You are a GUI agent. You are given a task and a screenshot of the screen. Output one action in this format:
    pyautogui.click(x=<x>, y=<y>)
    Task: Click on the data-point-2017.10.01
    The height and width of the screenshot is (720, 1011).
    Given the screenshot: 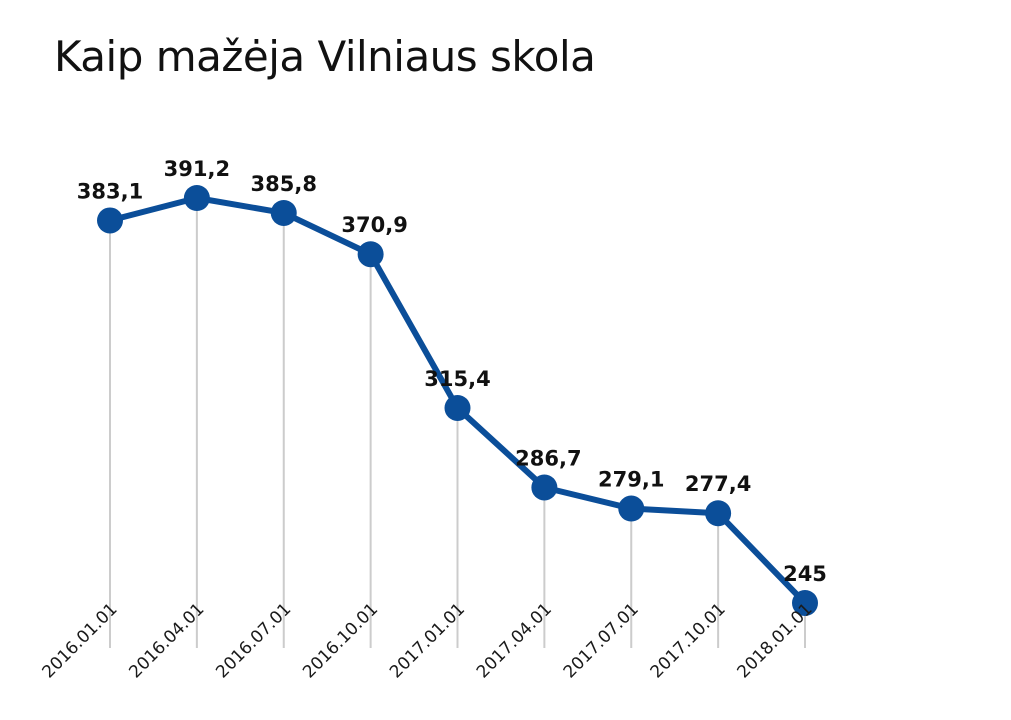 What is the action you would take?
    pyautogui.click(x=718, y=513)
    